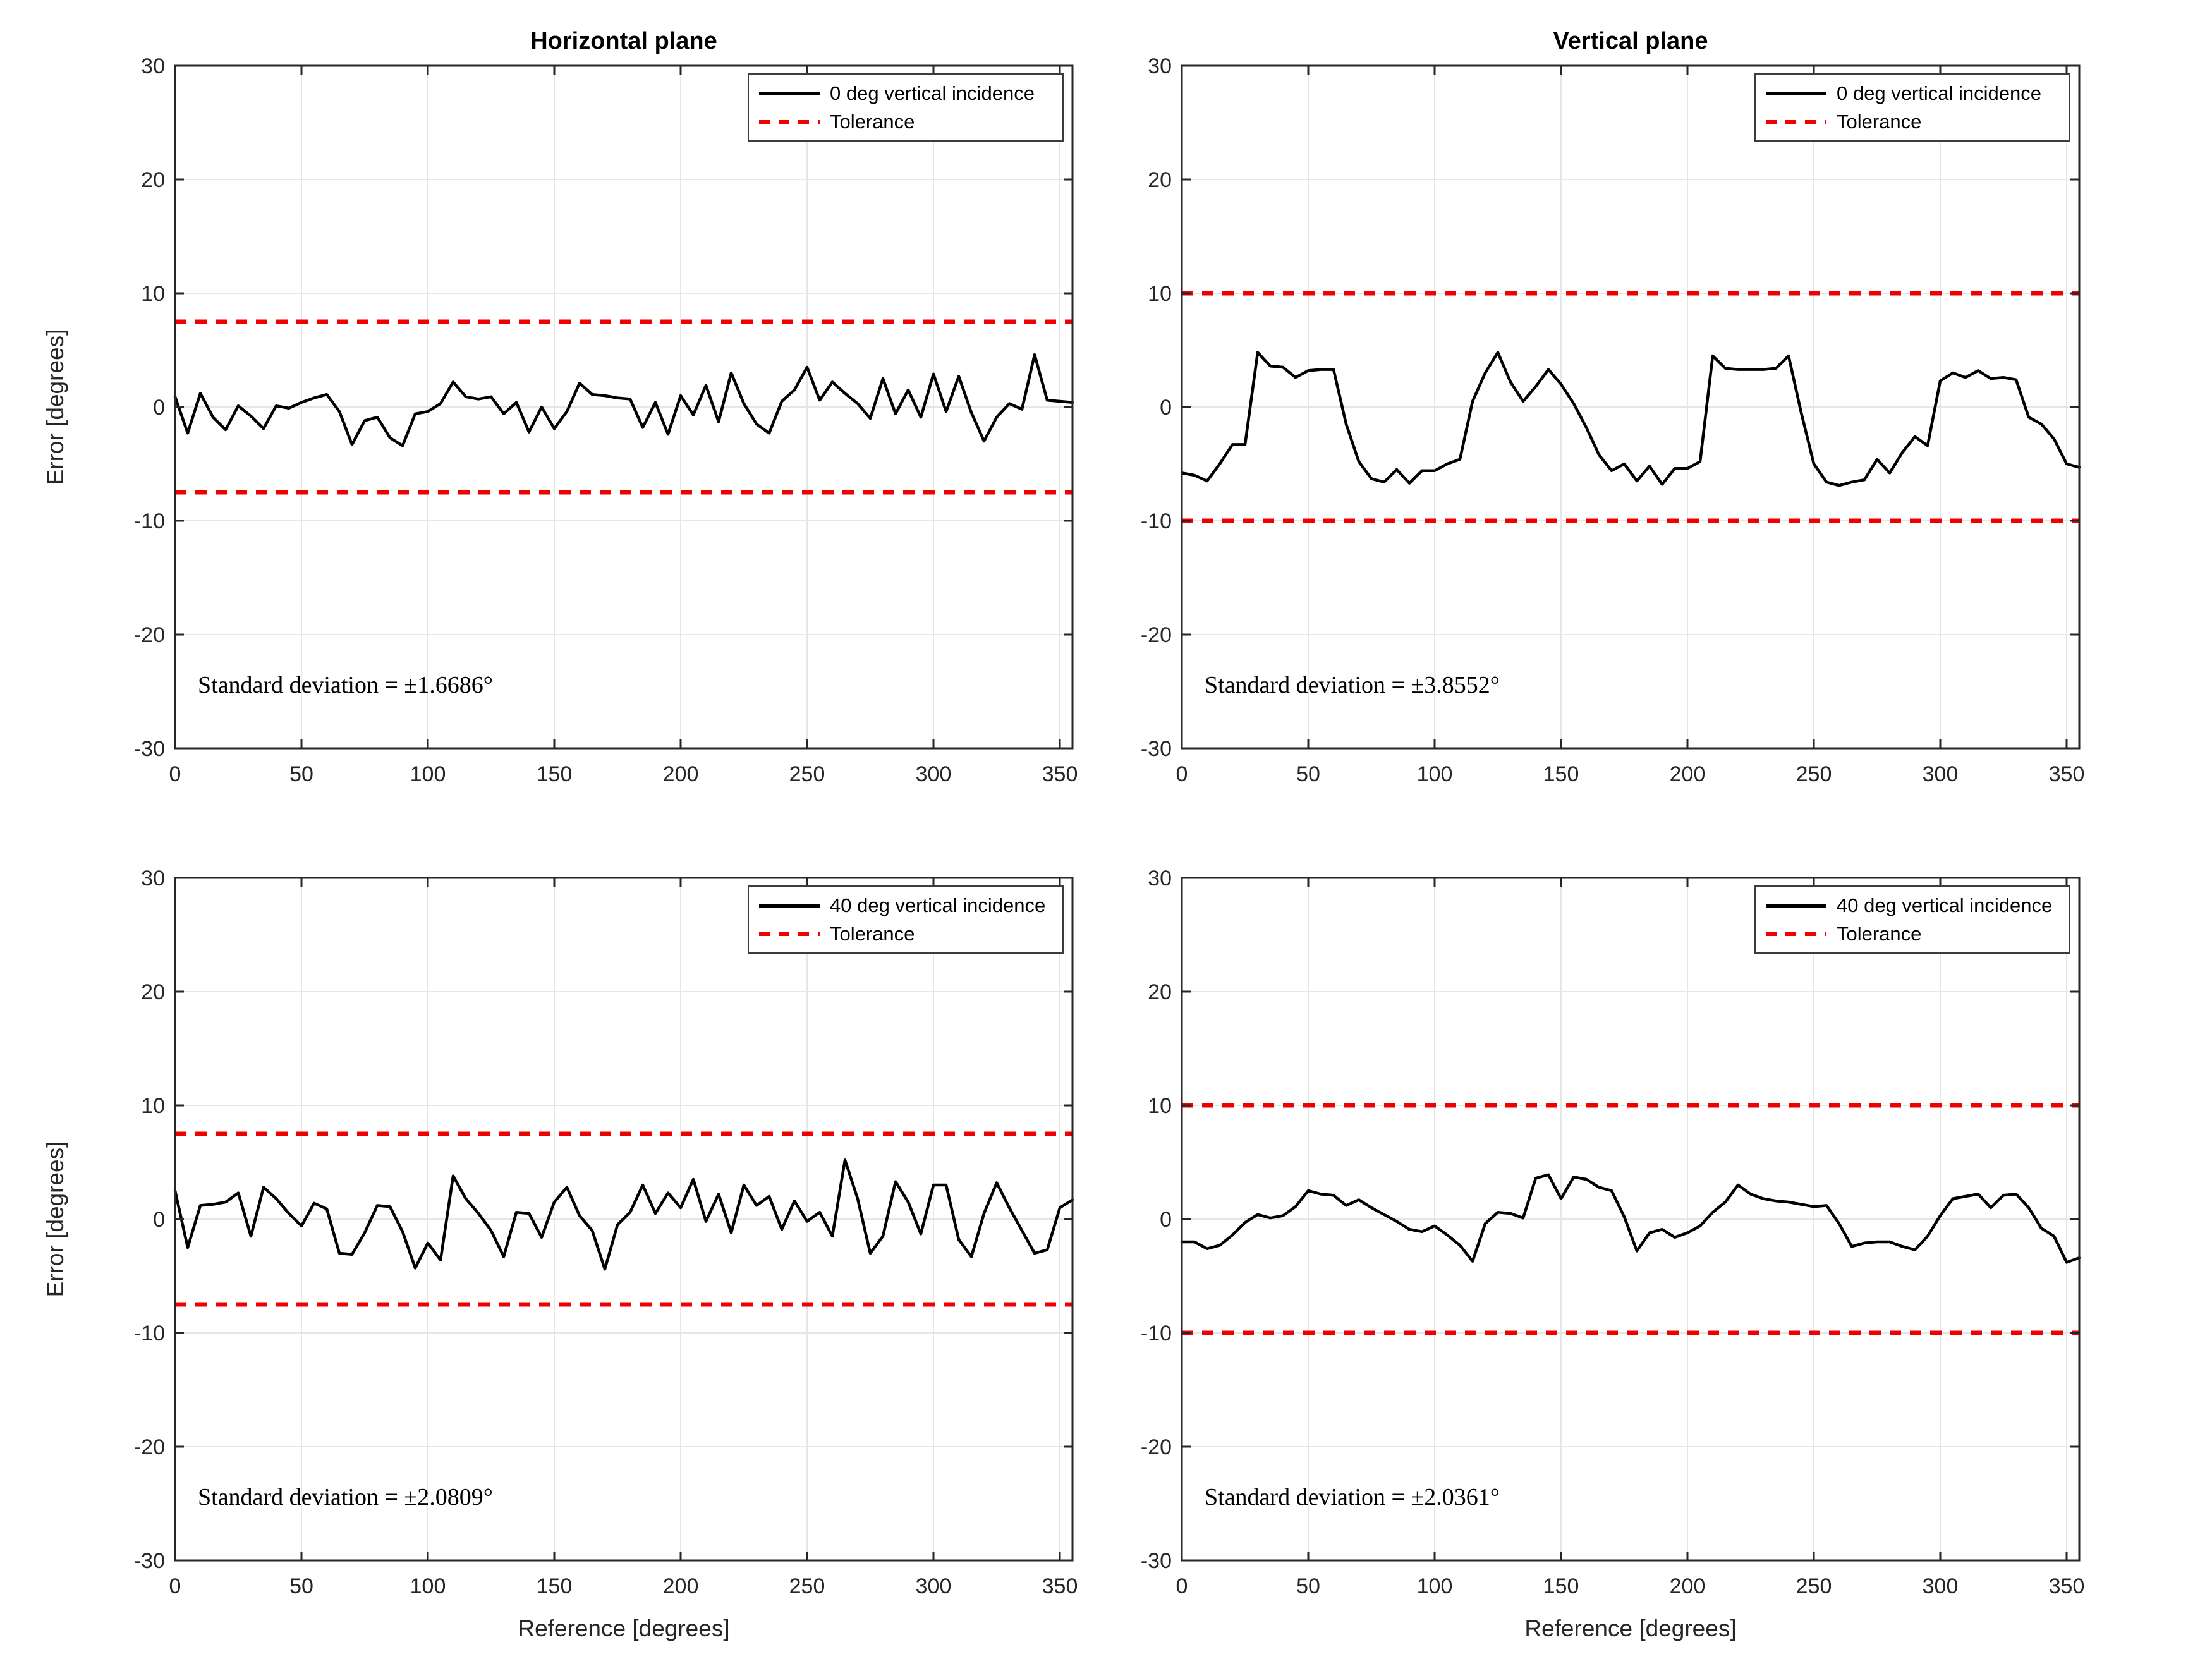  I want to click on panel-title-vertical: Vertical plane, so click(1631, 41).